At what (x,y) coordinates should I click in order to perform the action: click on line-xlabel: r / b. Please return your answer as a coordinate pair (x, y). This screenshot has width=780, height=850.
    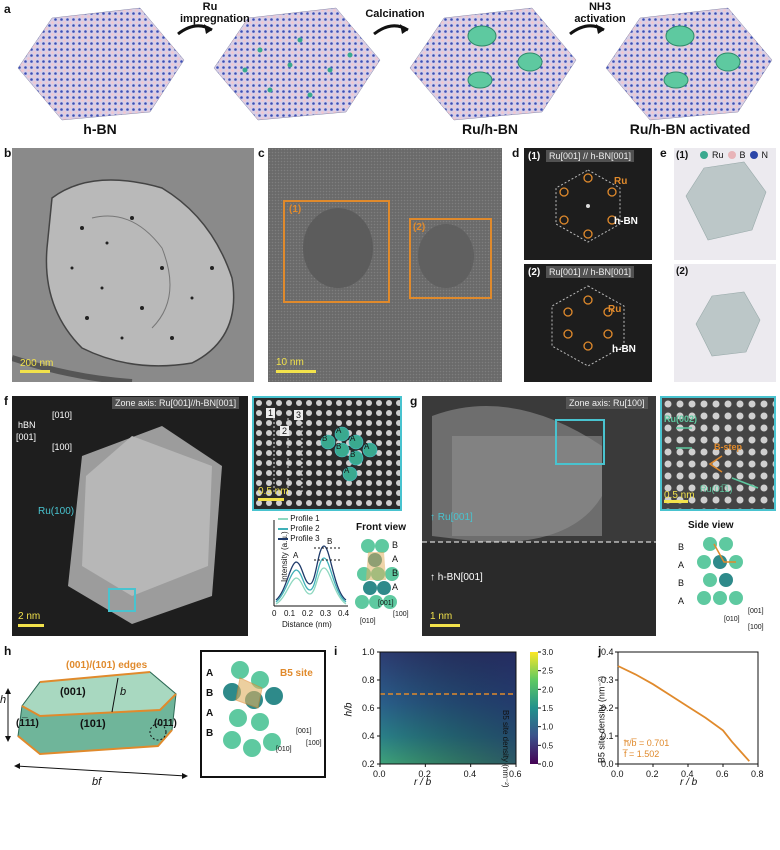
    Looking at the image, I should click on (689, 782).